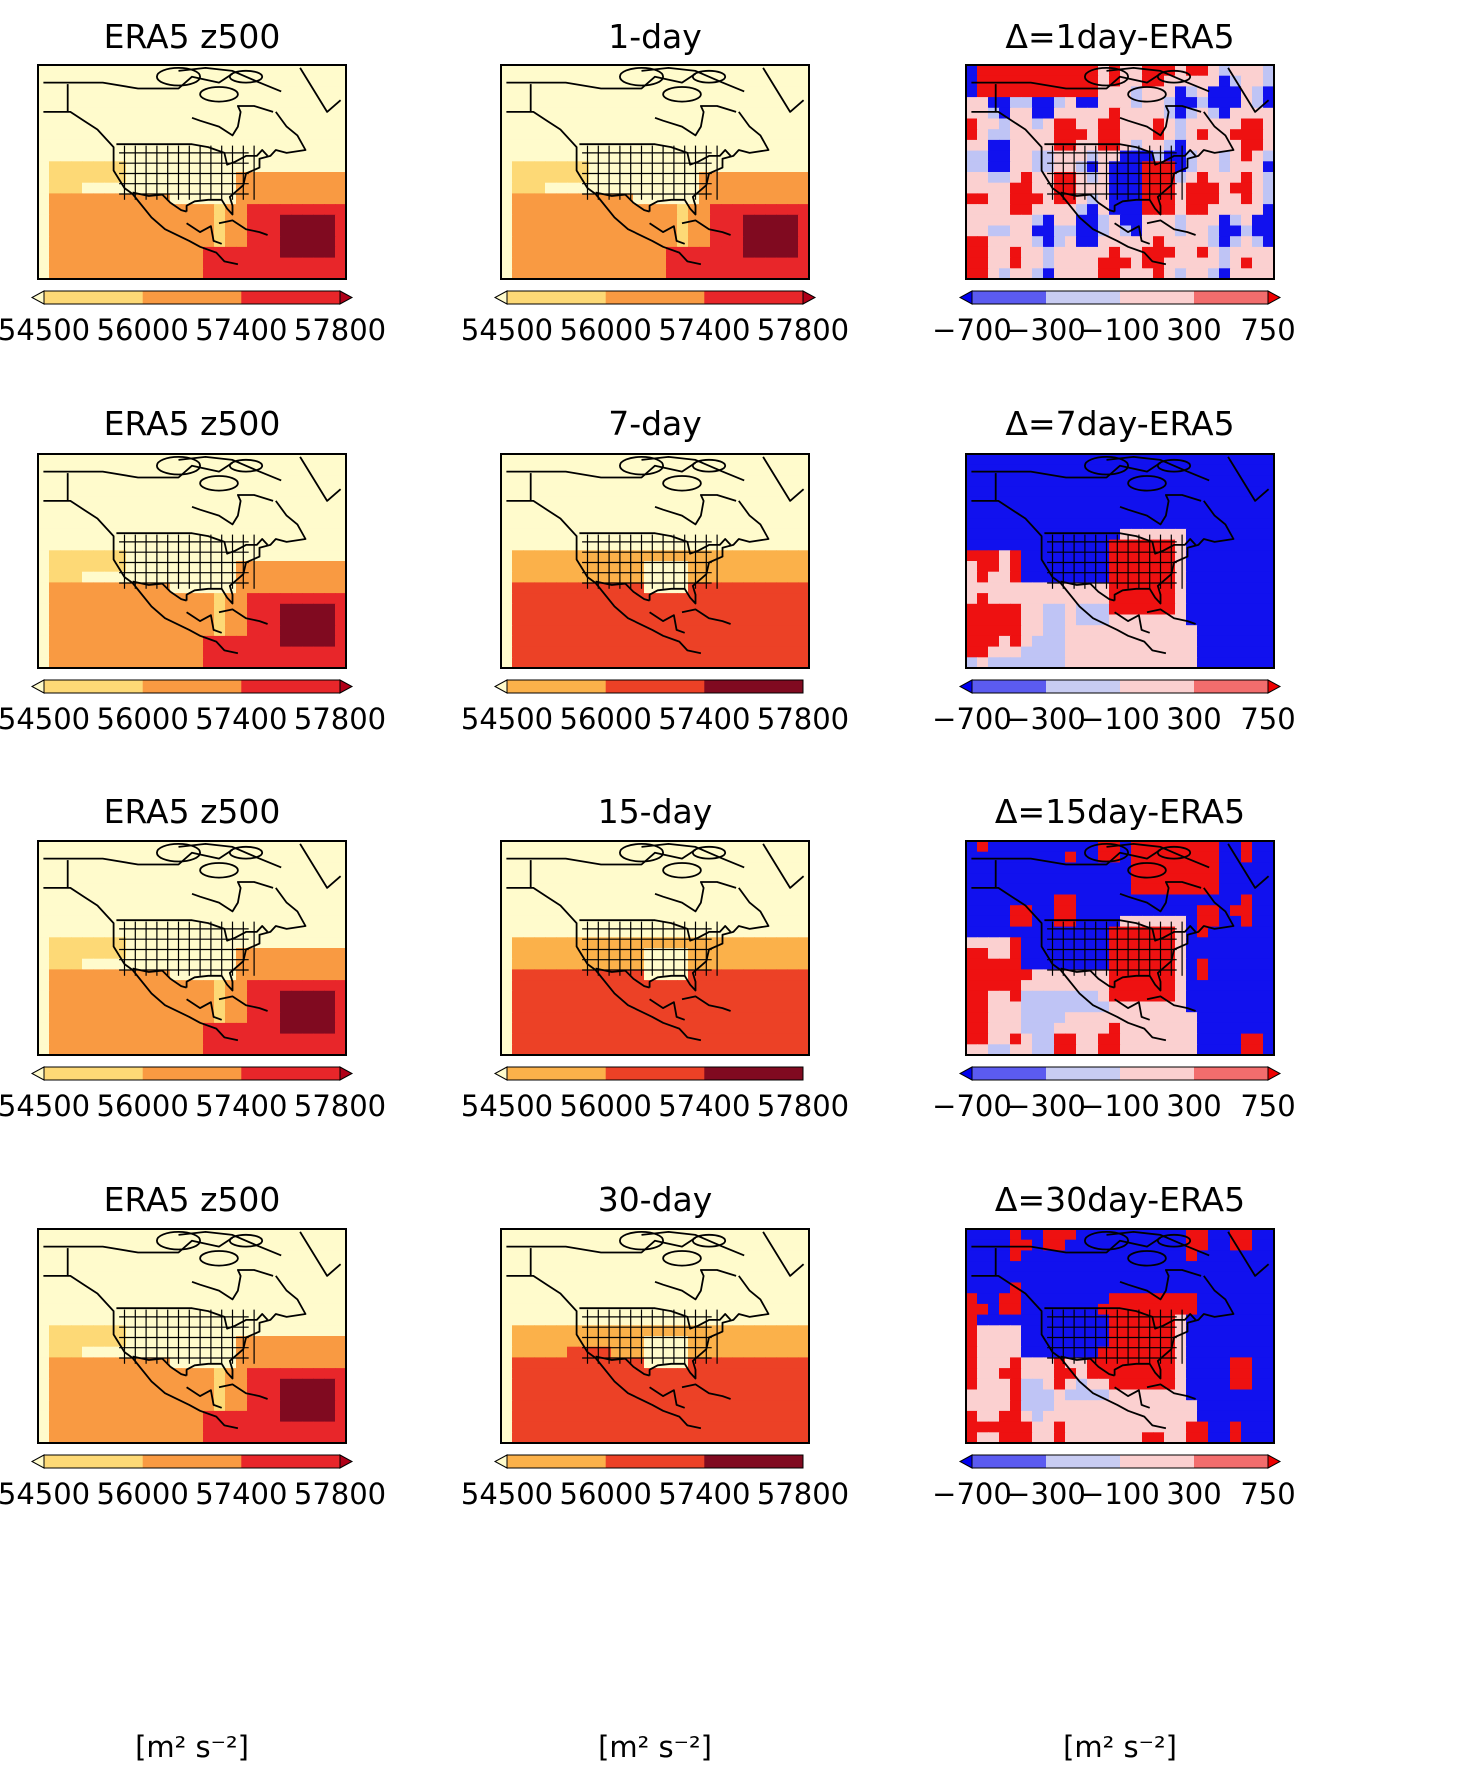 The image size is (1475, 1770). Describe the element at coordinates (1046, 1106) in the screenshot. I see `colorbar-tick-label: −300` at that location.